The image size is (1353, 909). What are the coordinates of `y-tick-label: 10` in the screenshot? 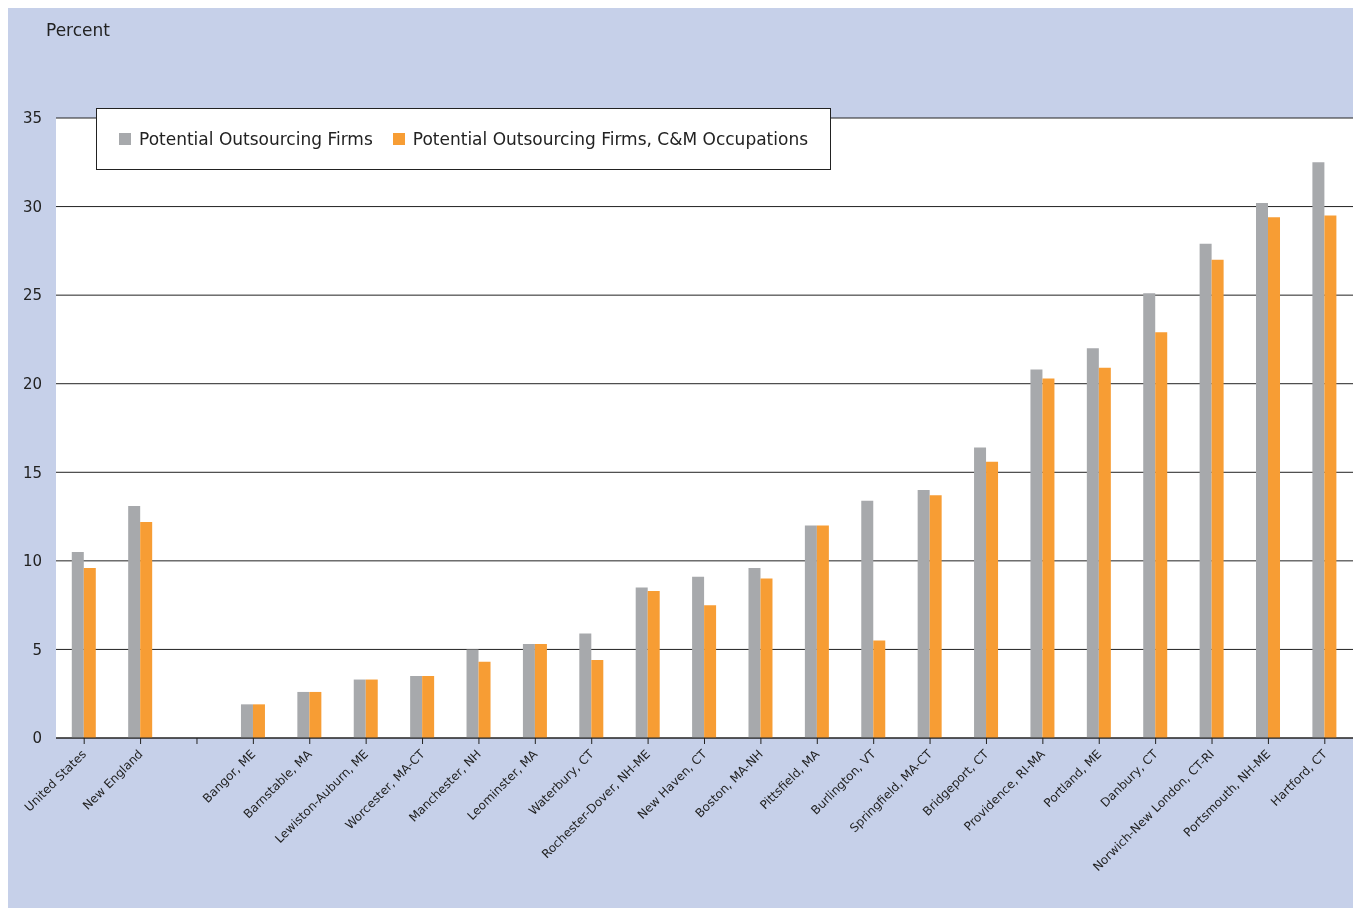 It's located at (32, 561).